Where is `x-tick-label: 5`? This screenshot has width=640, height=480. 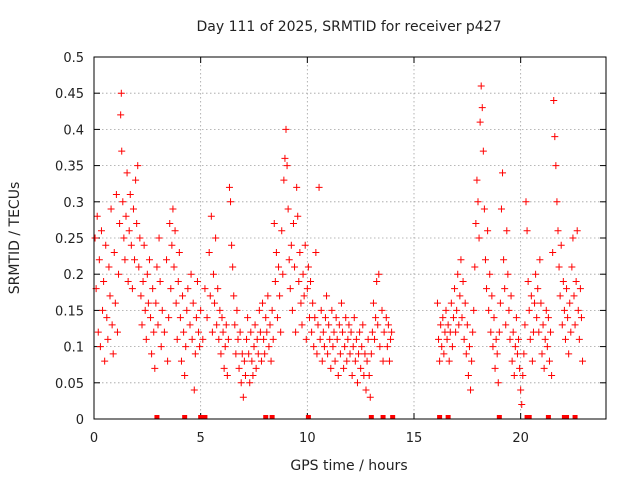
x-tick-label: 5 is located at coordinates (201, 438).